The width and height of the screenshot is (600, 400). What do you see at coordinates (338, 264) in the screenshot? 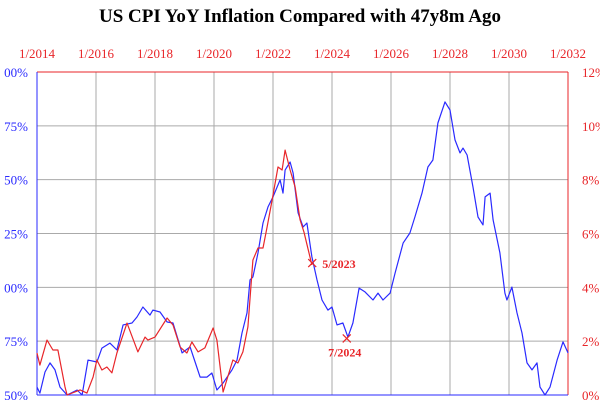
I see `annotation-label: 5/2023` at bounding box center [338, 264].